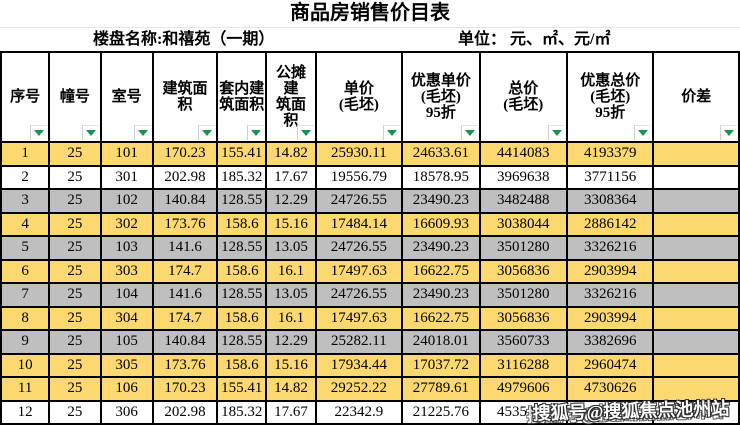  What do you see at coordinates (610, 154) in the screenshot?
I see `cell: 4193379` at bounding box center [610, 154].